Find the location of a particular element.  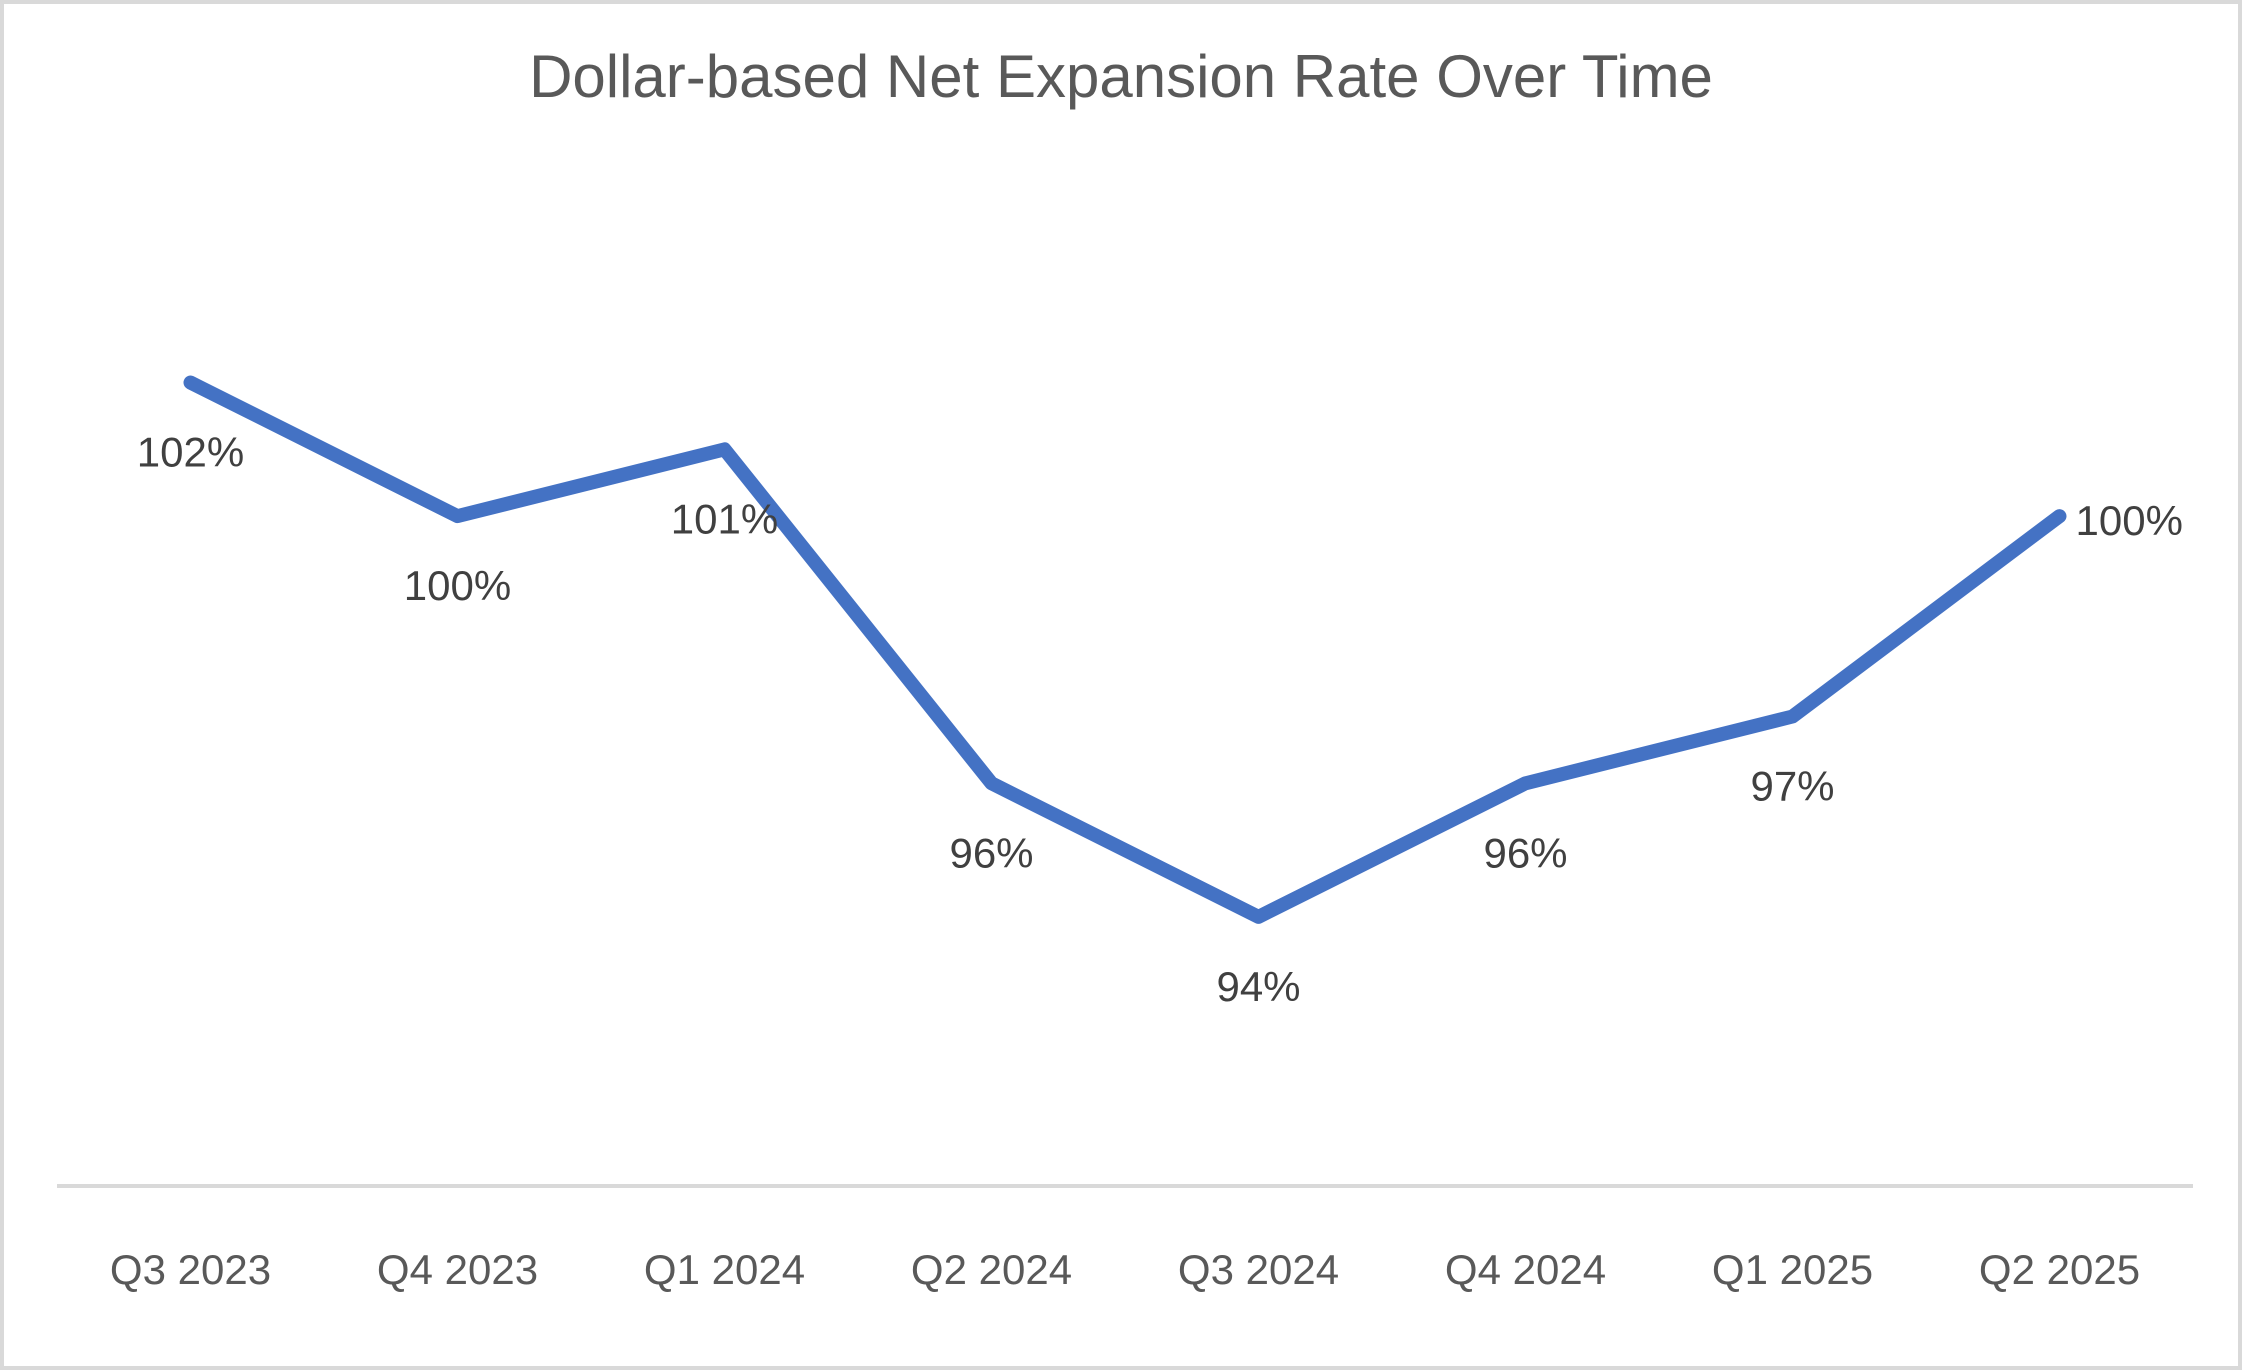

x-axis-tick-label: Q4 2023 is located at coordinates (457, 1269).